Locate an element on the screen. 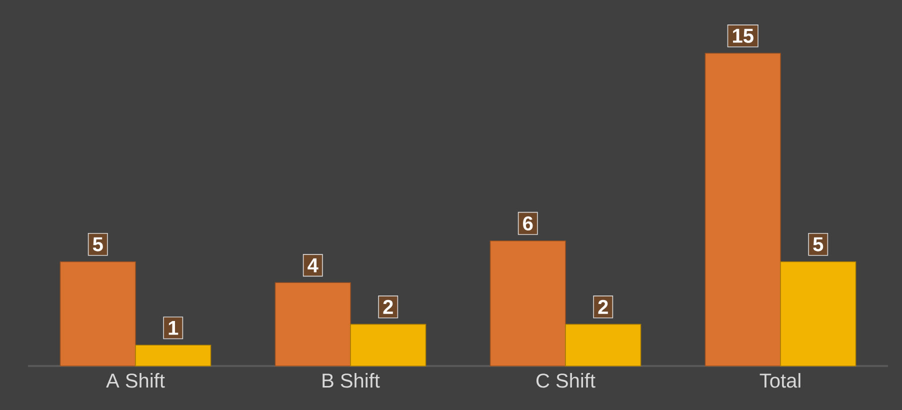 Image resolution: width=902 pixels, height=410 pixels. data-label: 1 is located at coordinates (173, 327).